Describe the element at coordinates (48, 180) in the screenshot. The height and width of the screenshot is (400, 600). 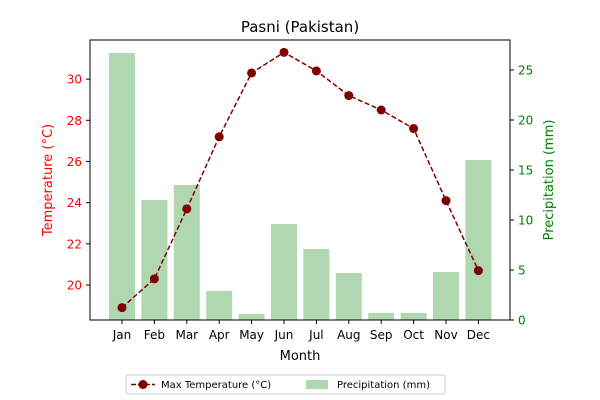
I see `left-axis-label: Temperature (°C)` at that location.